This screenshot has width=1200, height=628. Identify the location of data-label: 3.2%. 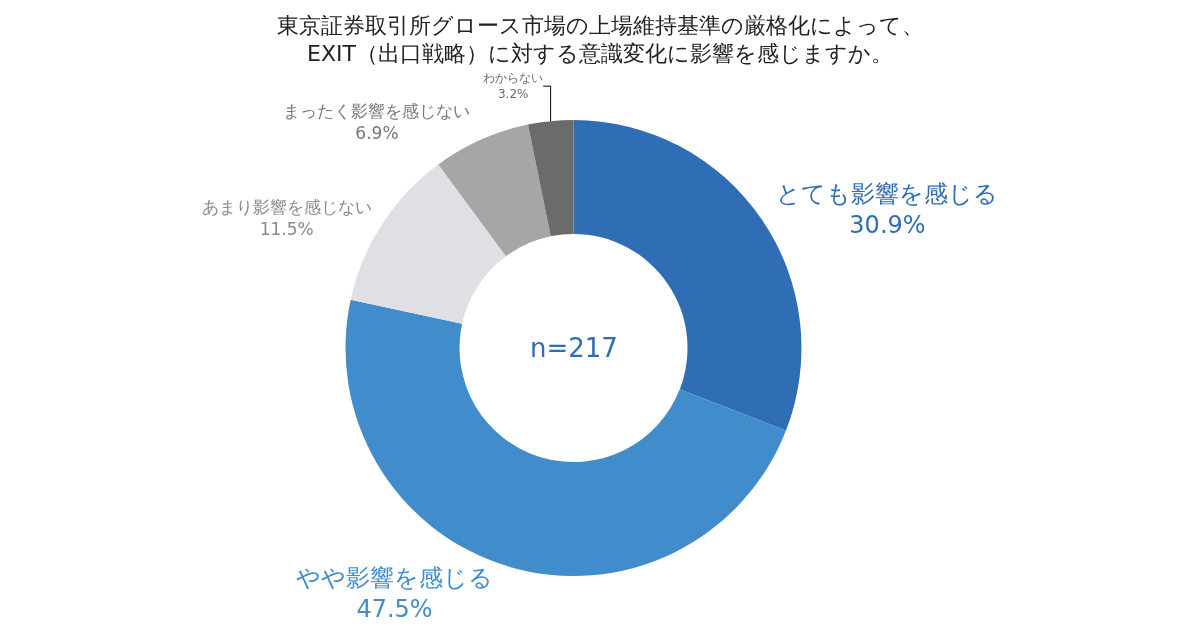
(513, 93).